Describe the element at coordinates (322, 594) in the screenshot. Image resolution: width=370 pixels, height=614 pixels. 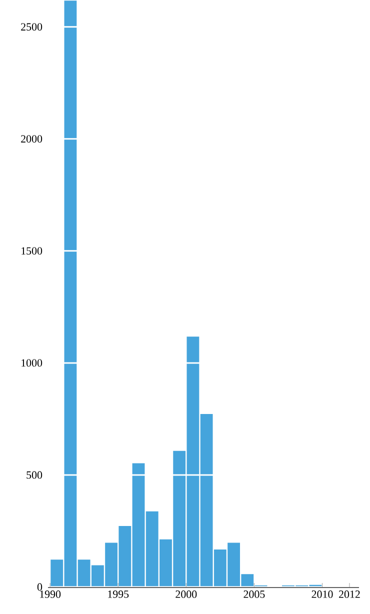
I see `x-tick-label: 2010` at that location.